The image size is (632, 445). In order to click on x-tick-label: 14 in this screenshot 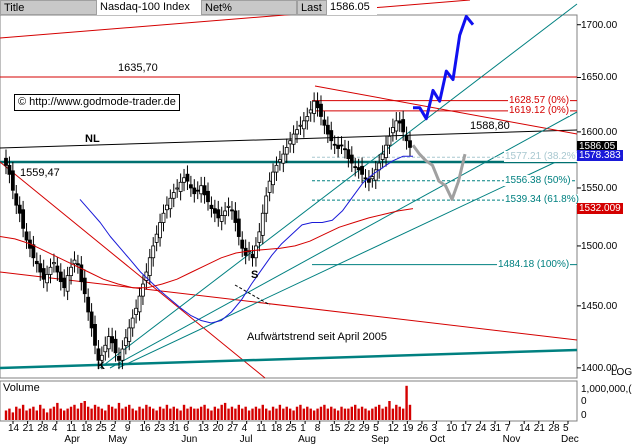, I will do `click(525, 428)`.